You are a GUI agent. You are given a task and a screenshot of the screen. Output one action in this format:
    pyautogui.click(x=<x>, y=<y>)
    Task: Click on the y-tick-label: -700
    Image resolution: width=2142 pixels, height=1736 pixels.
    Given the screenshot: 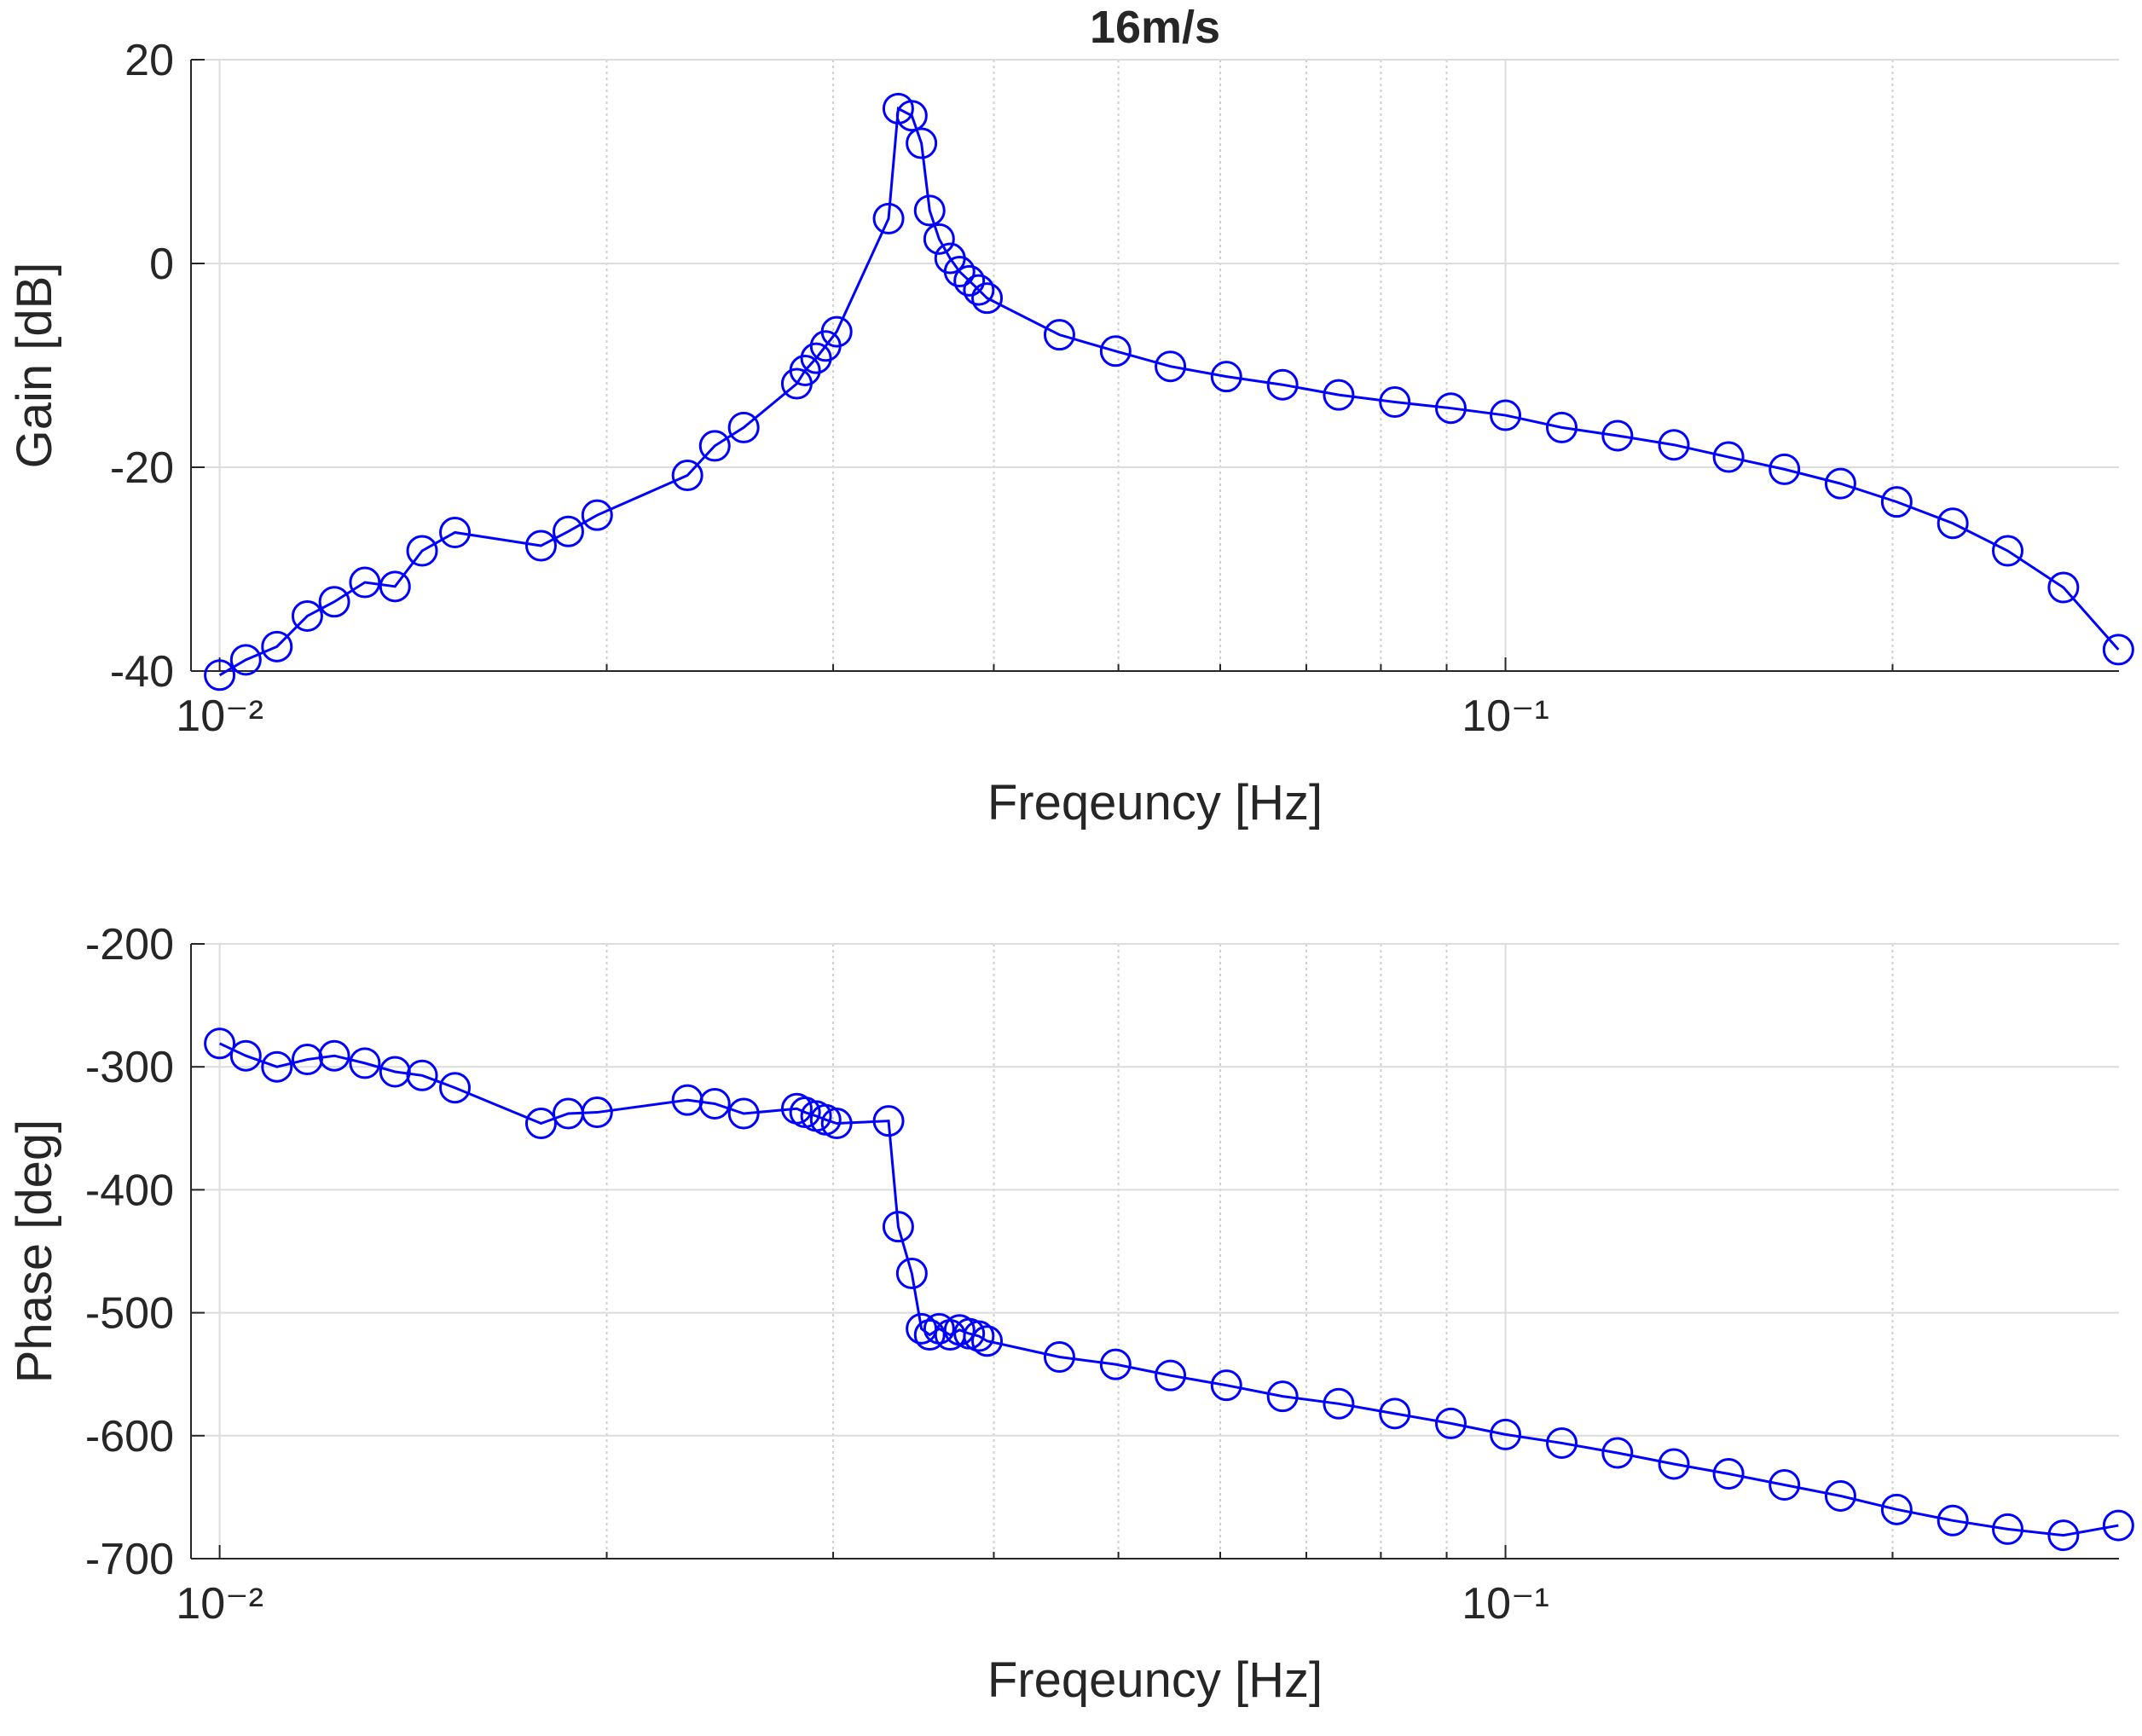 What is the action you would take?
    pyautogui.click(x=129, y=1559)
    